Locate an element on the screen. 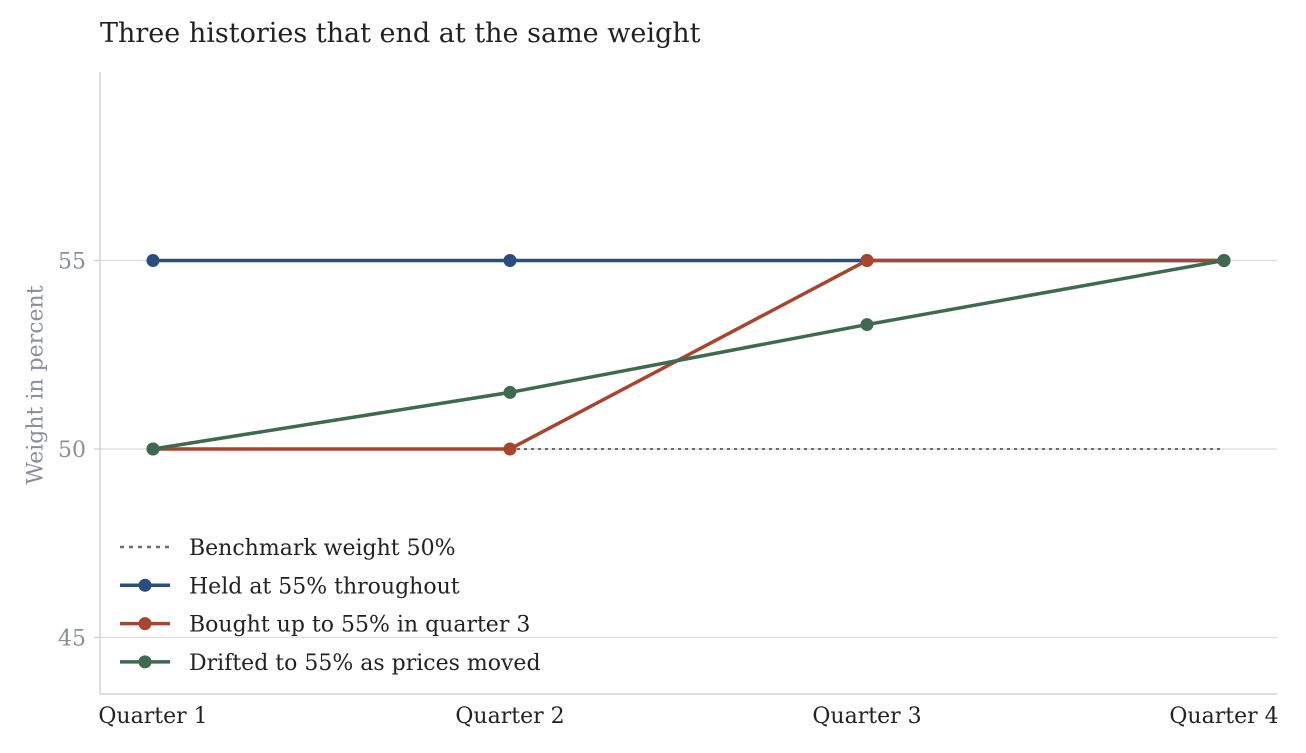 This screenshot has height=753, width=1306. y-tick-label: 55 is located at coordinates (72, 261).